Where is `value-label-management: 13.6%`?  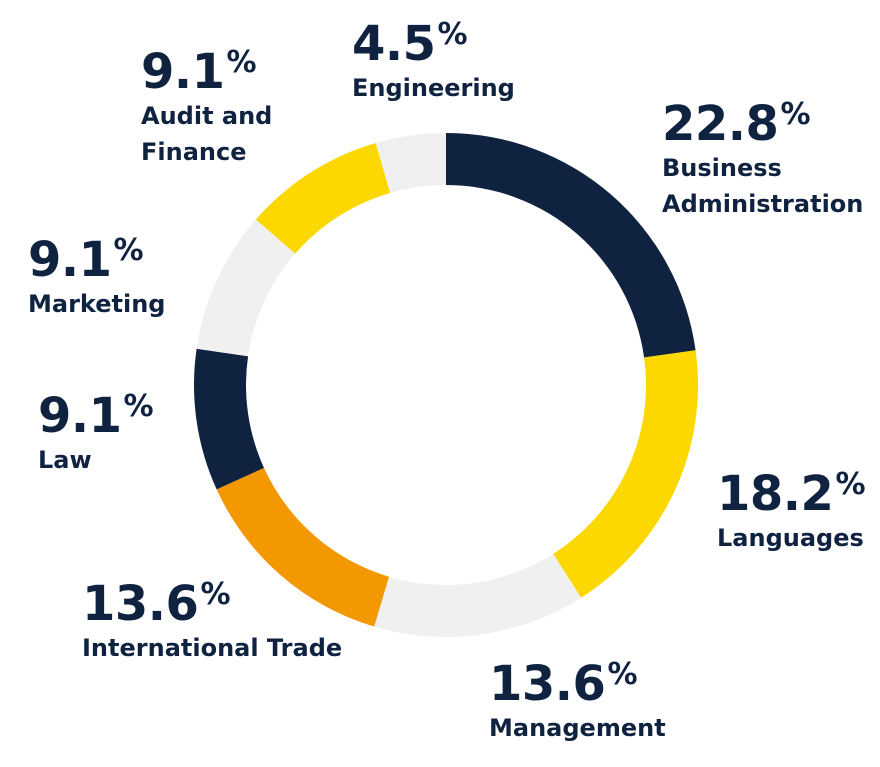 value-label-management: 13.6% is located at coordinates (563, 684).